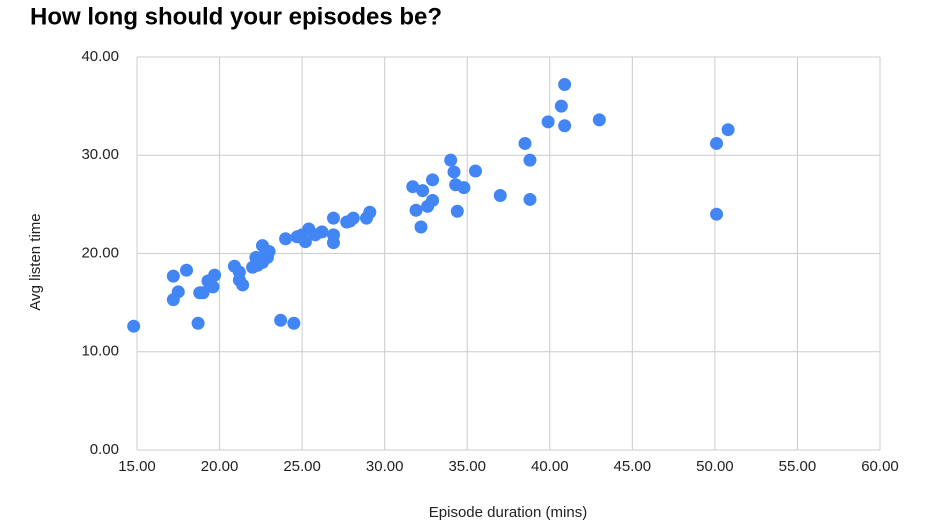 The width and height of the screenshot is (932, 532). Describe the element at coordinates (236, 16) in the screenshot. I see `chart-title: How long should your episodes be?` at that location.